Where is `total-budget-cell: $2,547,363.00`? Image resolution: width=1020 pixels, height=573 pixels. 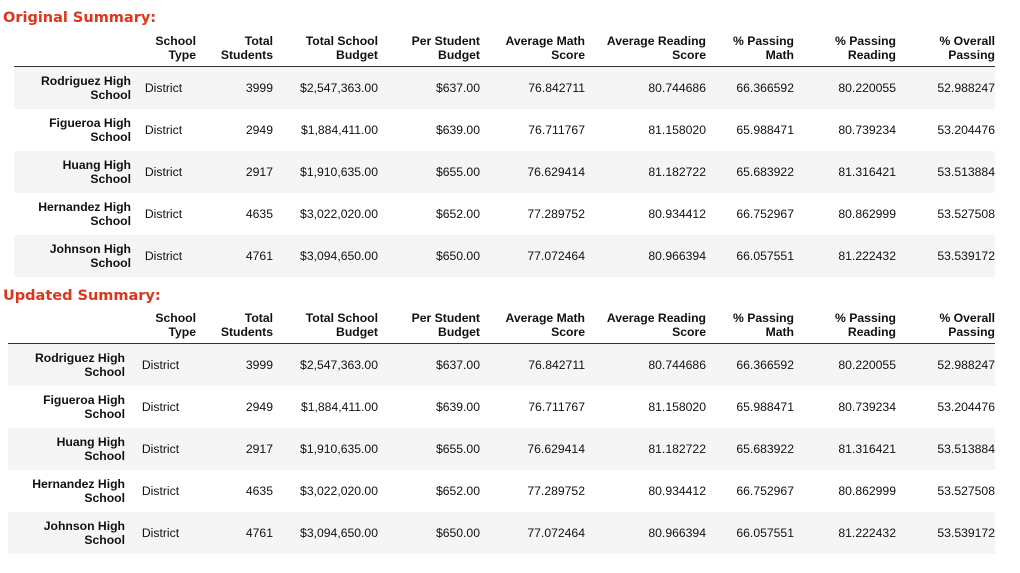 total-budget-cell: $2,547,363.00 is located at coordinates (339, 364).